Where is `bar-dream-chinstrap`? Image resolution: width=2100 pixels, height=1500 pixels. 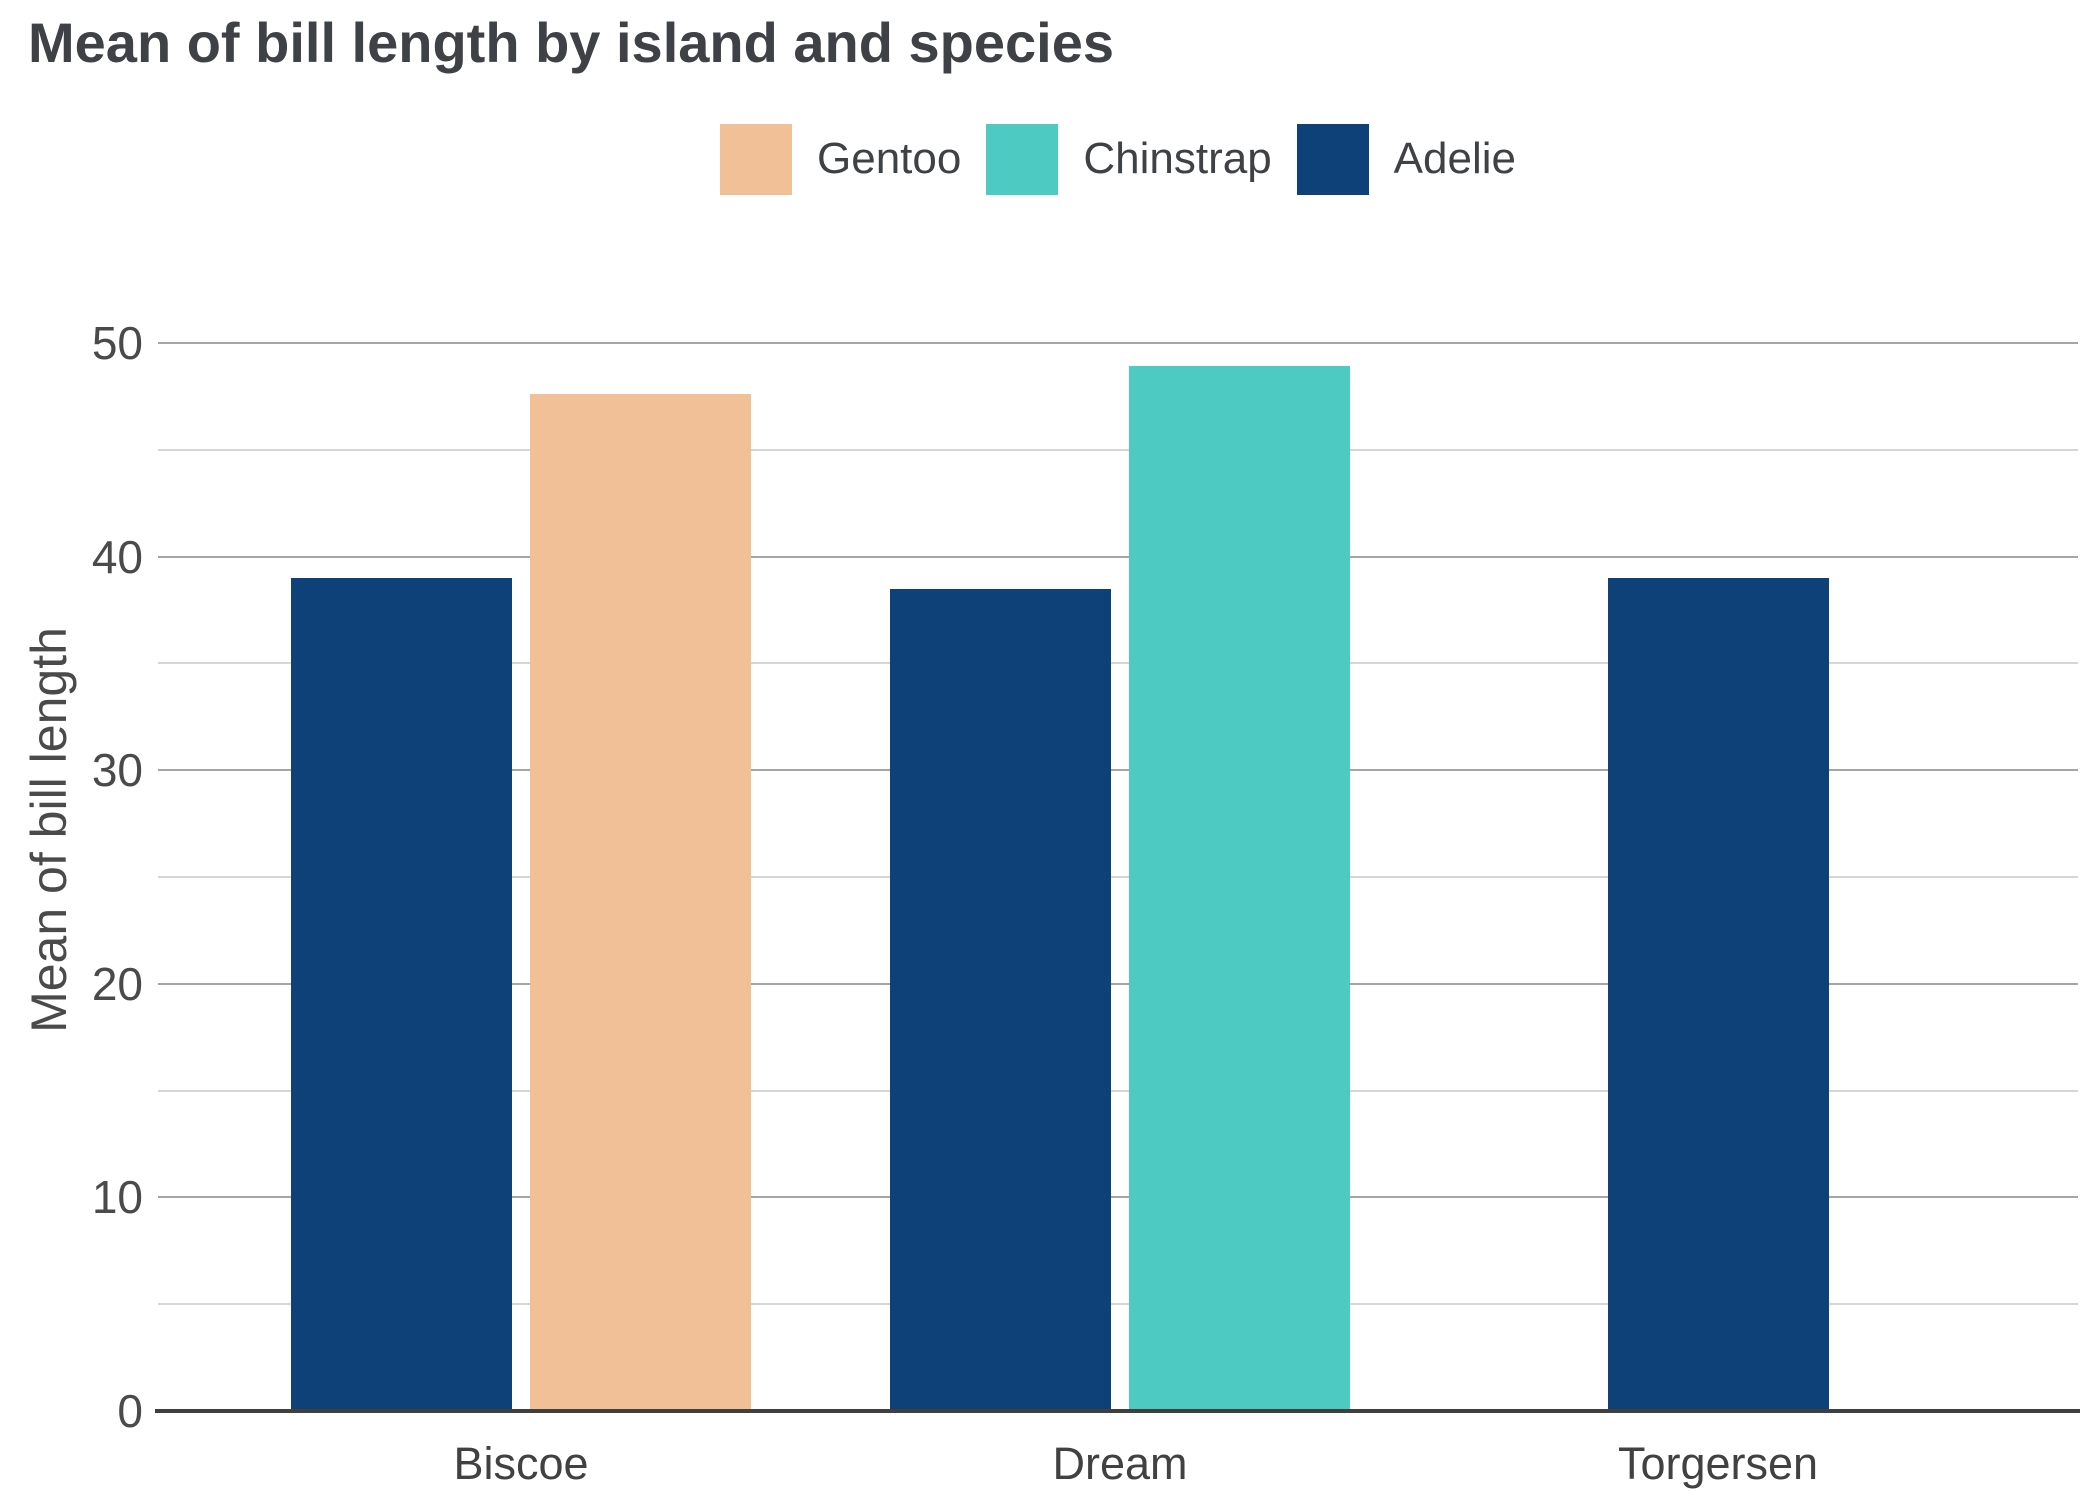 bar-dream-chinstrap is located at coordinates (1239, 888).